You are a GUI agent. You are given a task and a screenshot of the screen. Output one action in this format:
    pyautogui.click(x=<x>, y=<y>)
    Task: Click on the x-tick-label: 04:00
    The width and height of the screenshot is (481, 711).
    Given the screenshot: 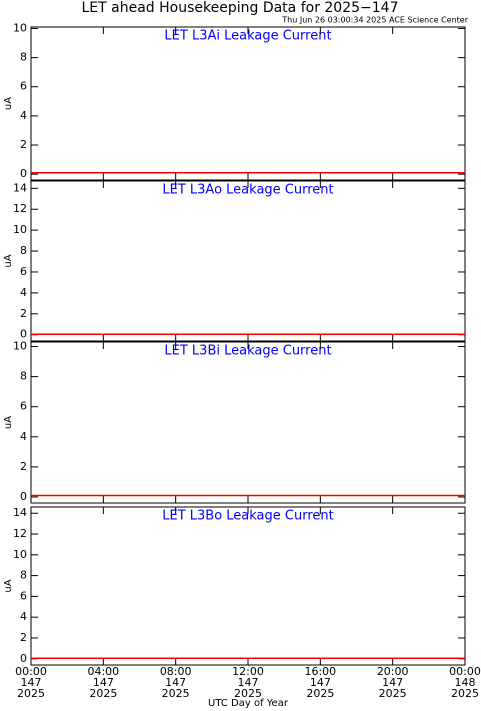 What is the action you would take?
    pyautogui.click(x=103, y=671)
    